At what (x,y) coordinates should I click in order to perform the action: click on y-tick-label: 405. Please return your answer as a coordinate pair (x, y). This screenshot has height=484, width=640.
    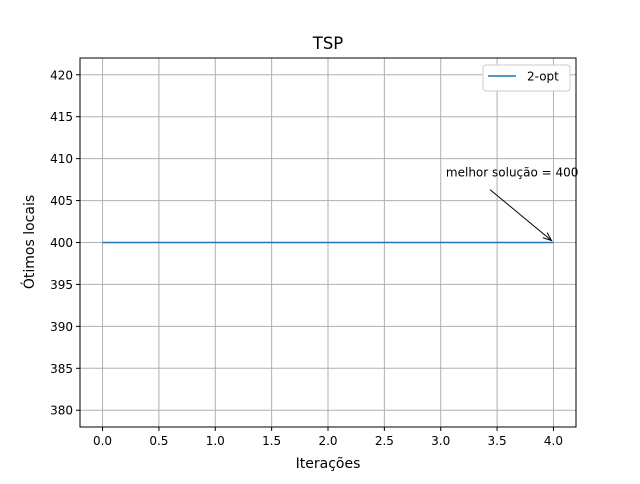
    Looking at the image, I should click on (61, 201).